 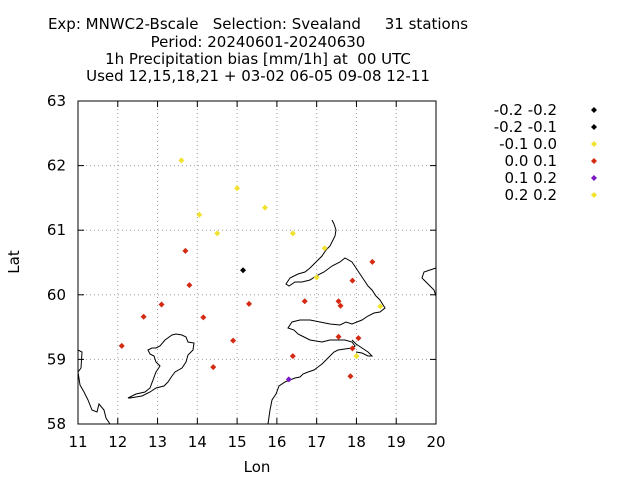 I want to click on x-tick-label: 14, so click(x=197, y=442).